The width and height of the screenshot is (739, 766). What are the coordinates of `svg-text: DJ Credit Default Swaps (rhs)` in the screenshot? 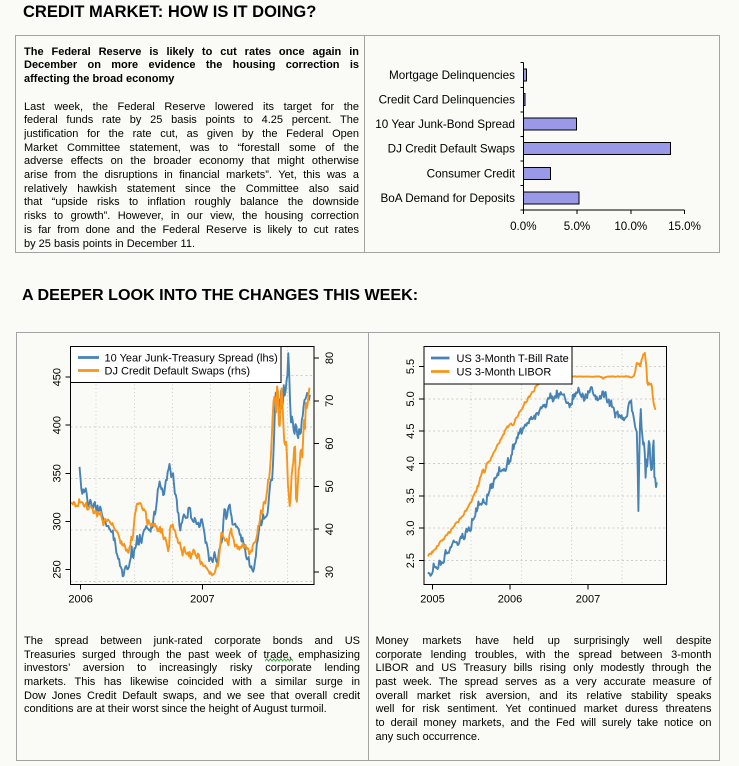 It's located at (178, 372).